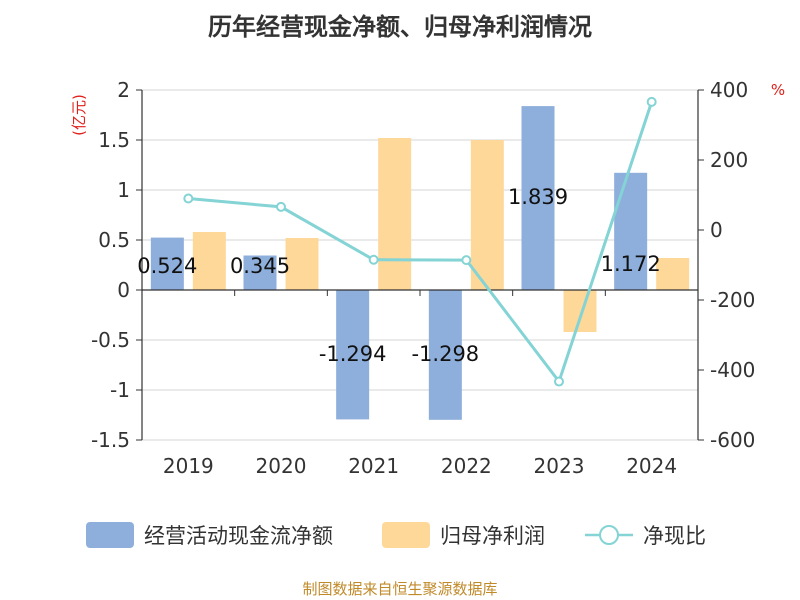 The width and height of the screenshot is (800, 600). I want to click on chart-title: 历年经营现金净额、归母净利润情况, so click(400, 27).